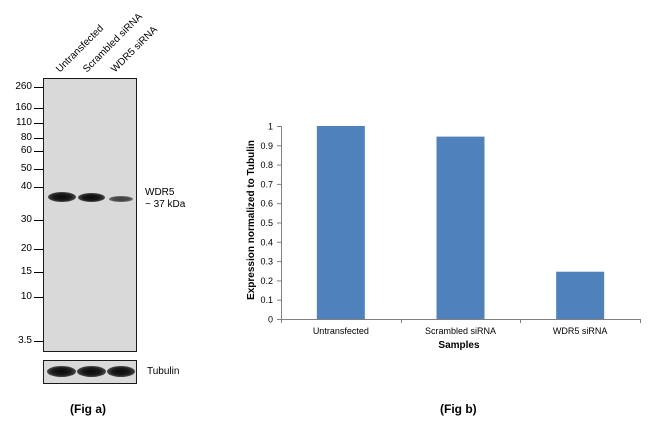  What do you see at coordinates (25, 340) in the screenshot?
I see `mw-marker-3-5: 3.5` at bounding box center [25, 340].